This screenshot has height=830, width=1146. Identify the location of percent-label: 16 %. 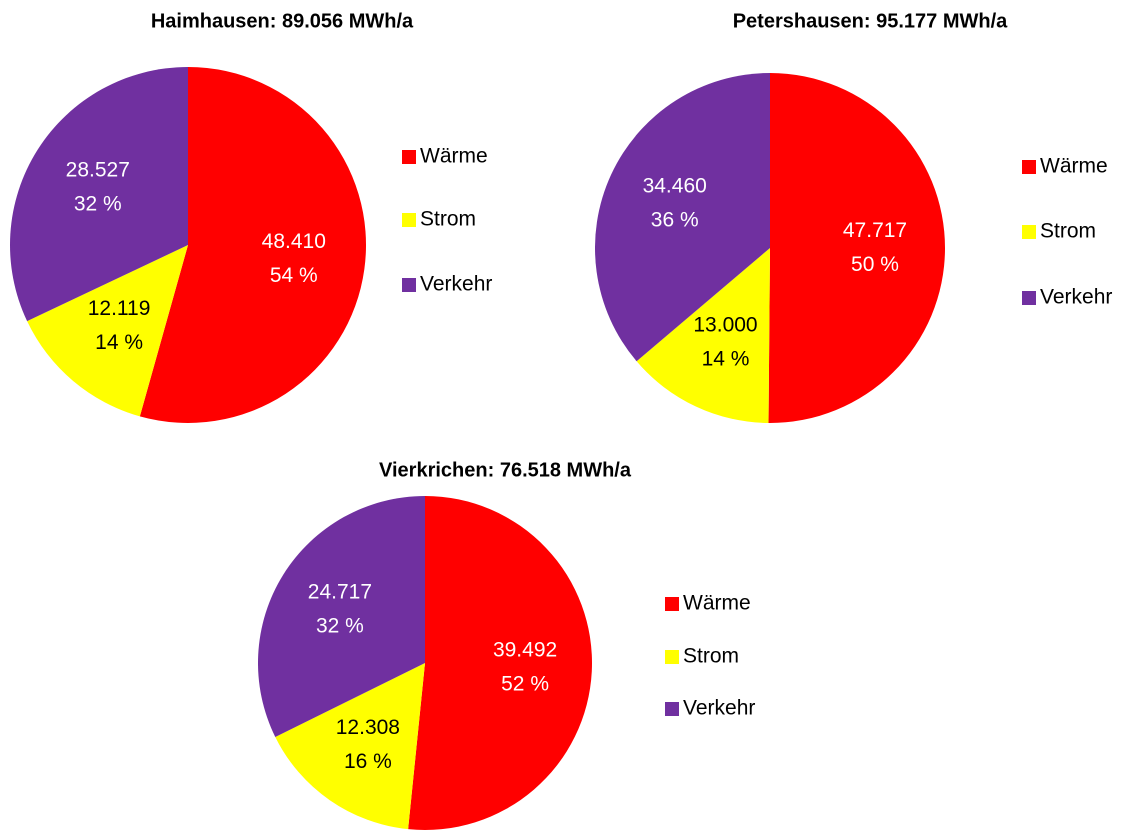
(368, 761).